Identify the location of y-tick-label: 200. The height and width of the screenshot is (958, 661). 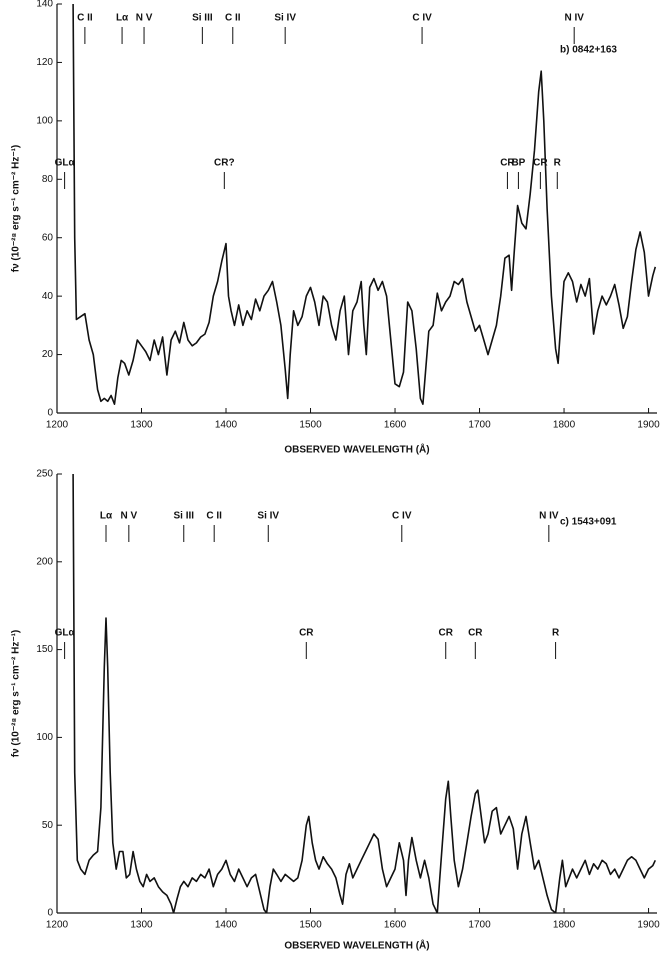
(44, 561).